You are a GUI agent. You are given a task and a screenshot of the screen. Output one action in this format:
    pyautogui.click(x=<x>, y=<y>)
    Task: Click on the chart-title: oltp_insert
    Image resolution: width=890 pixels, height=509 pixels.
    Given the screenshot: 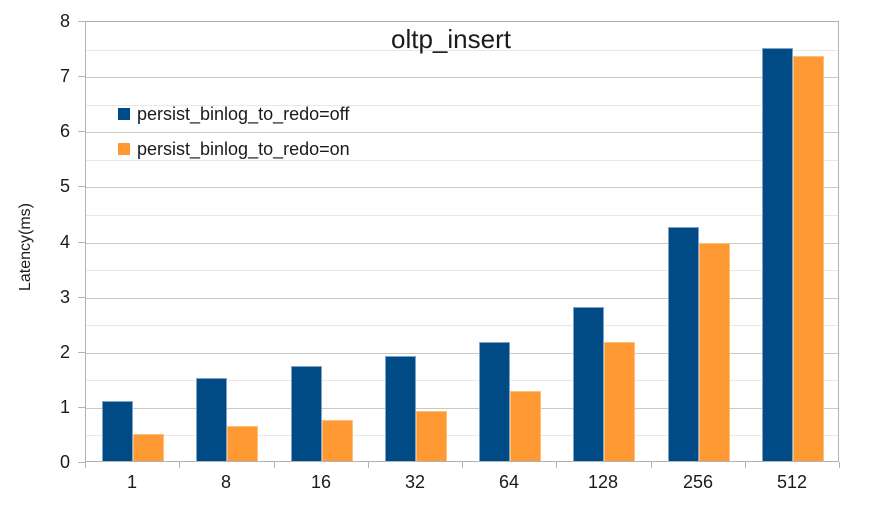 What is the action you would take?
    pyautogui.click(x=451, y=39)
    